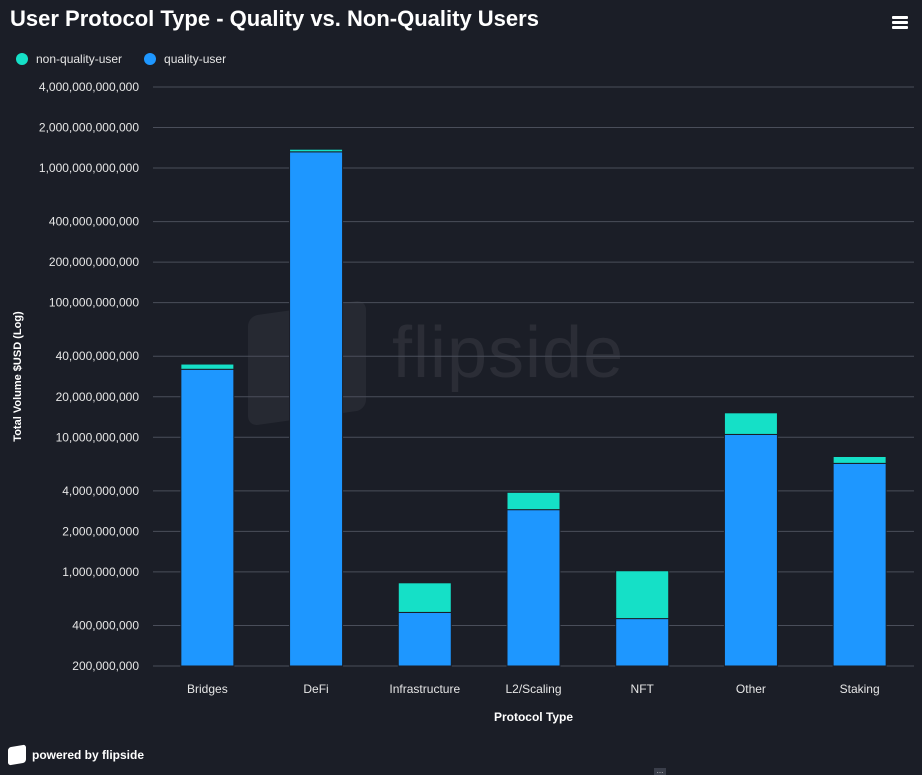  I want to click on y-tick-label: 200,000,000, so click(105, 666).